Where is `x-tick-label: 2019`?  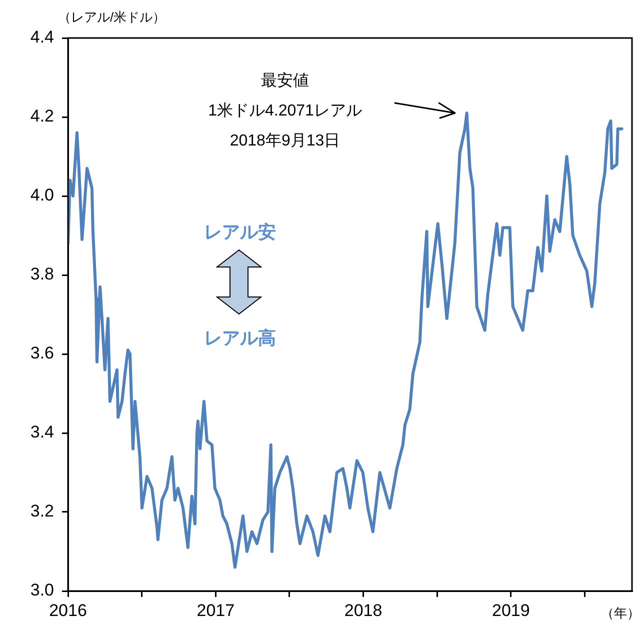
x-tick-label: 2019 is located at coordinates (511, 610).